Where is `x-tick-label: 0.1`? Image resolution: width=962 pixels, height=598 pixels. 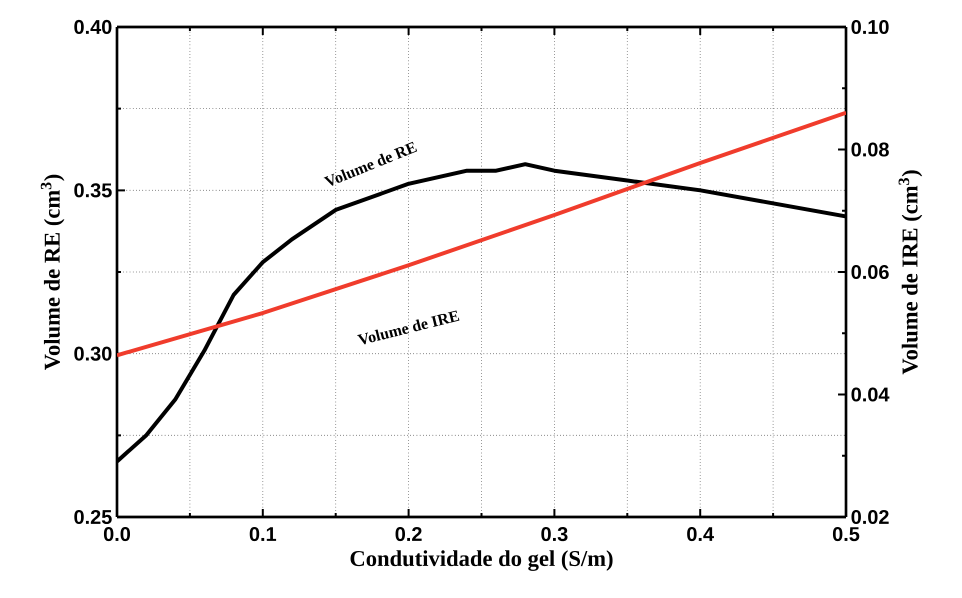 x-tick-label: 0.1 is located at coordinates (263, 534).